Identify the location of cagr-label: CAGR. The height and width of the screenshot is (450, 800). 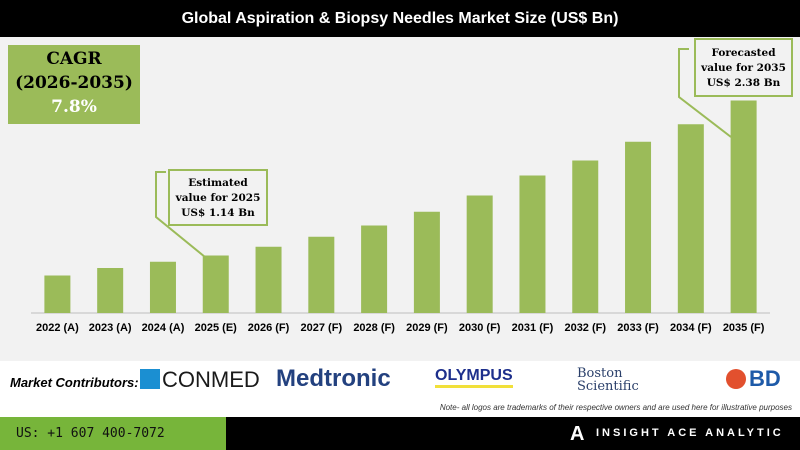
(74, 59).